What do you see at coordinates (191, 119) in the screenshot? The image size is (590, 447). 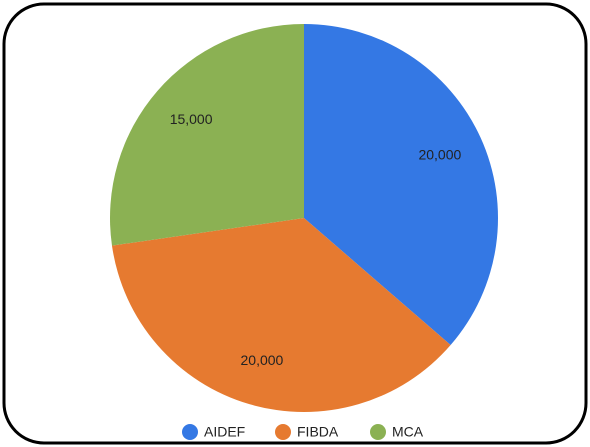 I see `data-label: 15,000` at bounding box center [191, 119].